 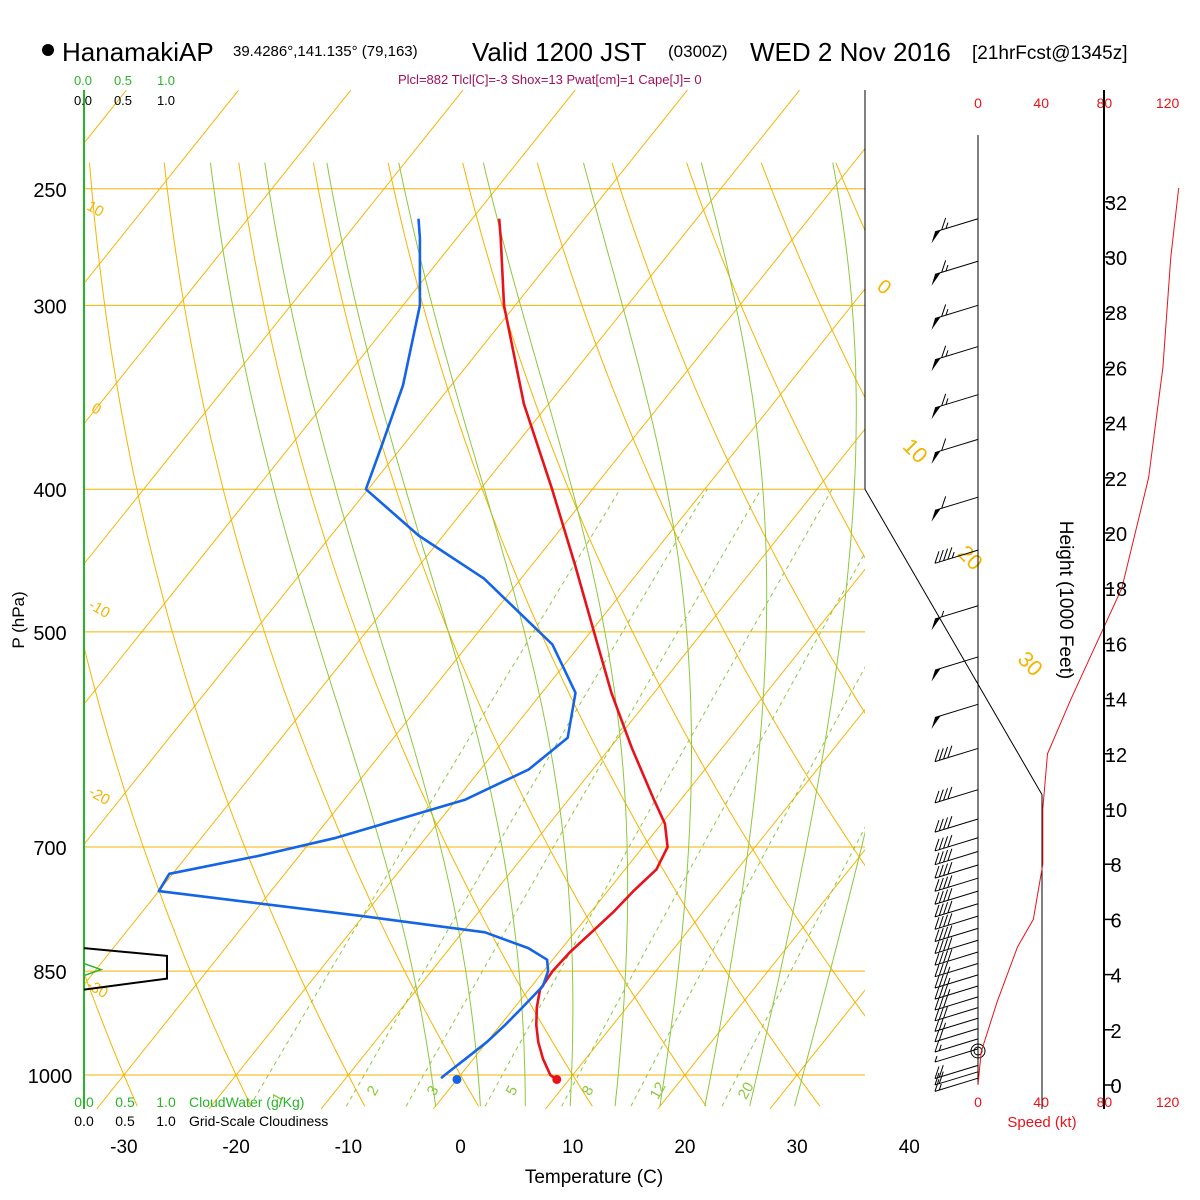 I want to click on speed-top-tick: 120, so click(x=1168, y=103).